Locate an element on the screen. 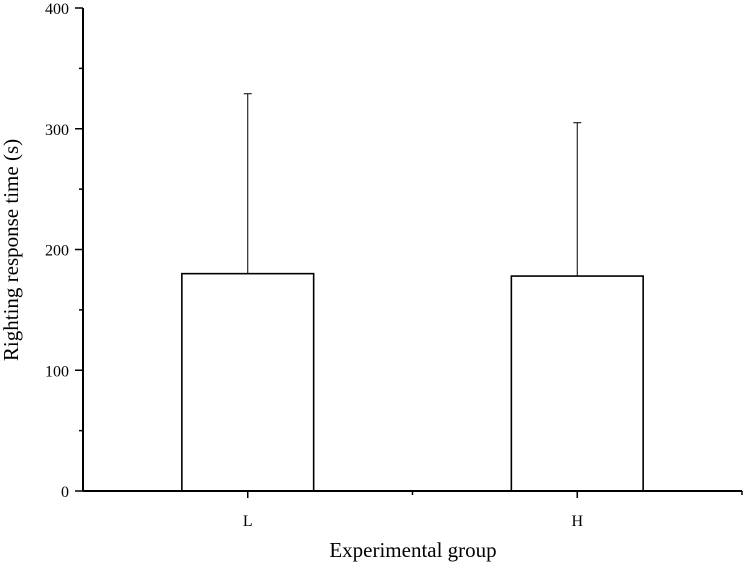  x-tick-label: L is located at coordinates (248, 521).